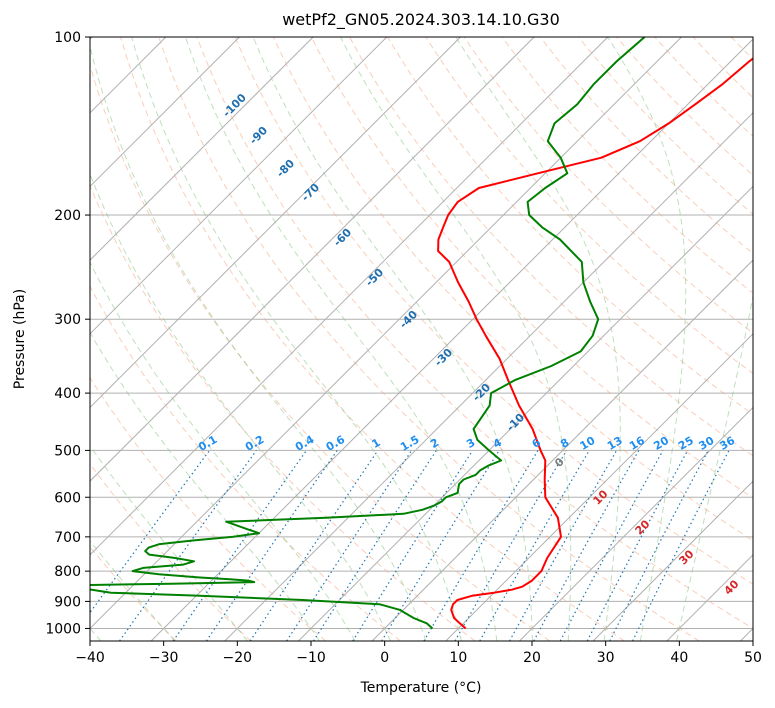  I want to click on x-tick-label: 40, so click(679, 658).